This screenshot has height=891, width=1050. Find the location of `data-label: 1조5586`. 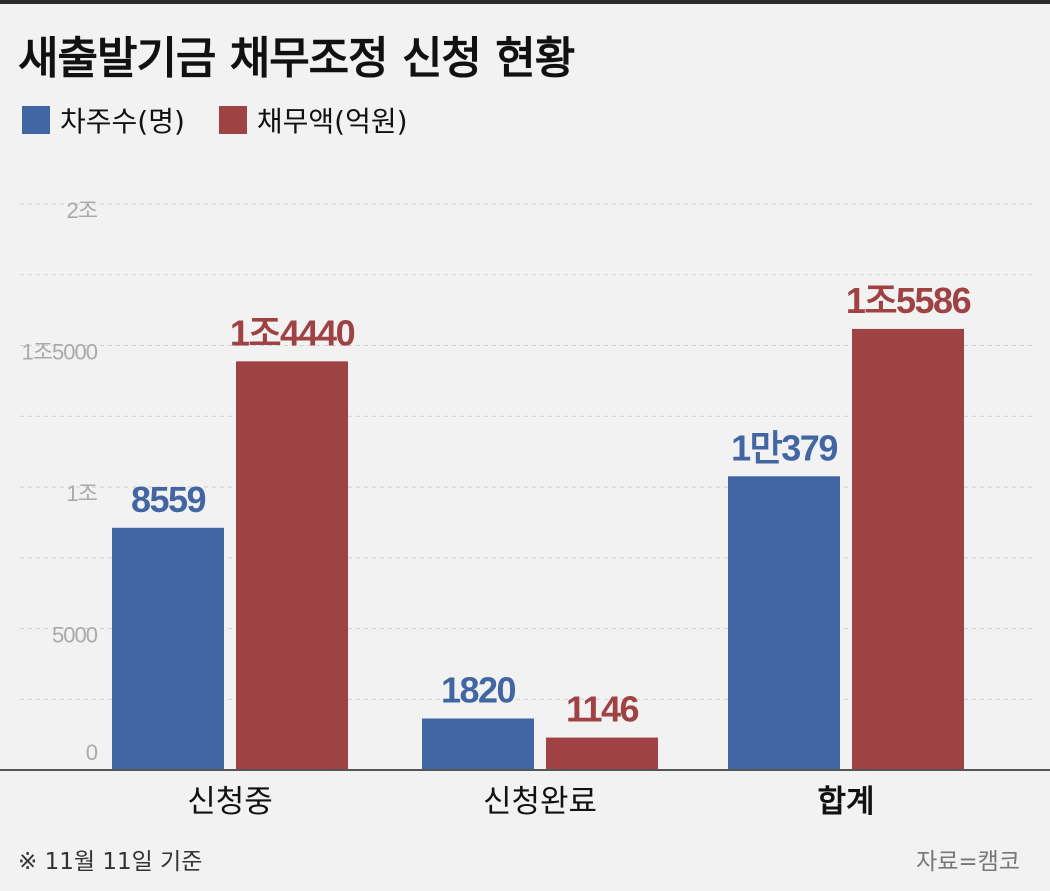

data-label: 1조5586 is located at coordinates (908, 300).